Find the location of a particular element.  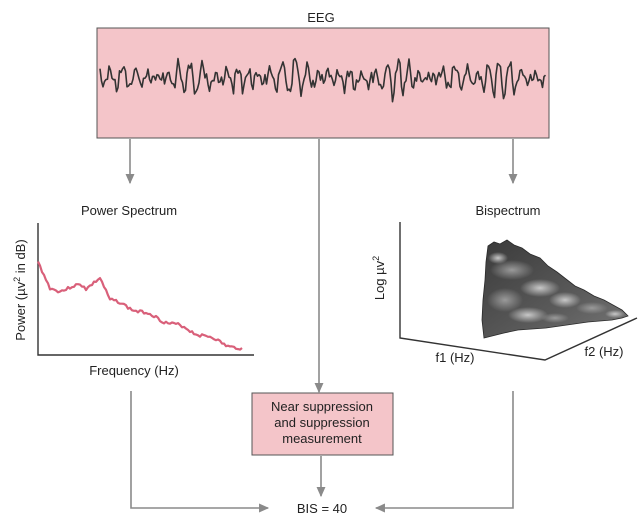

bispectrum-surface is located at coordinates (555, 289).